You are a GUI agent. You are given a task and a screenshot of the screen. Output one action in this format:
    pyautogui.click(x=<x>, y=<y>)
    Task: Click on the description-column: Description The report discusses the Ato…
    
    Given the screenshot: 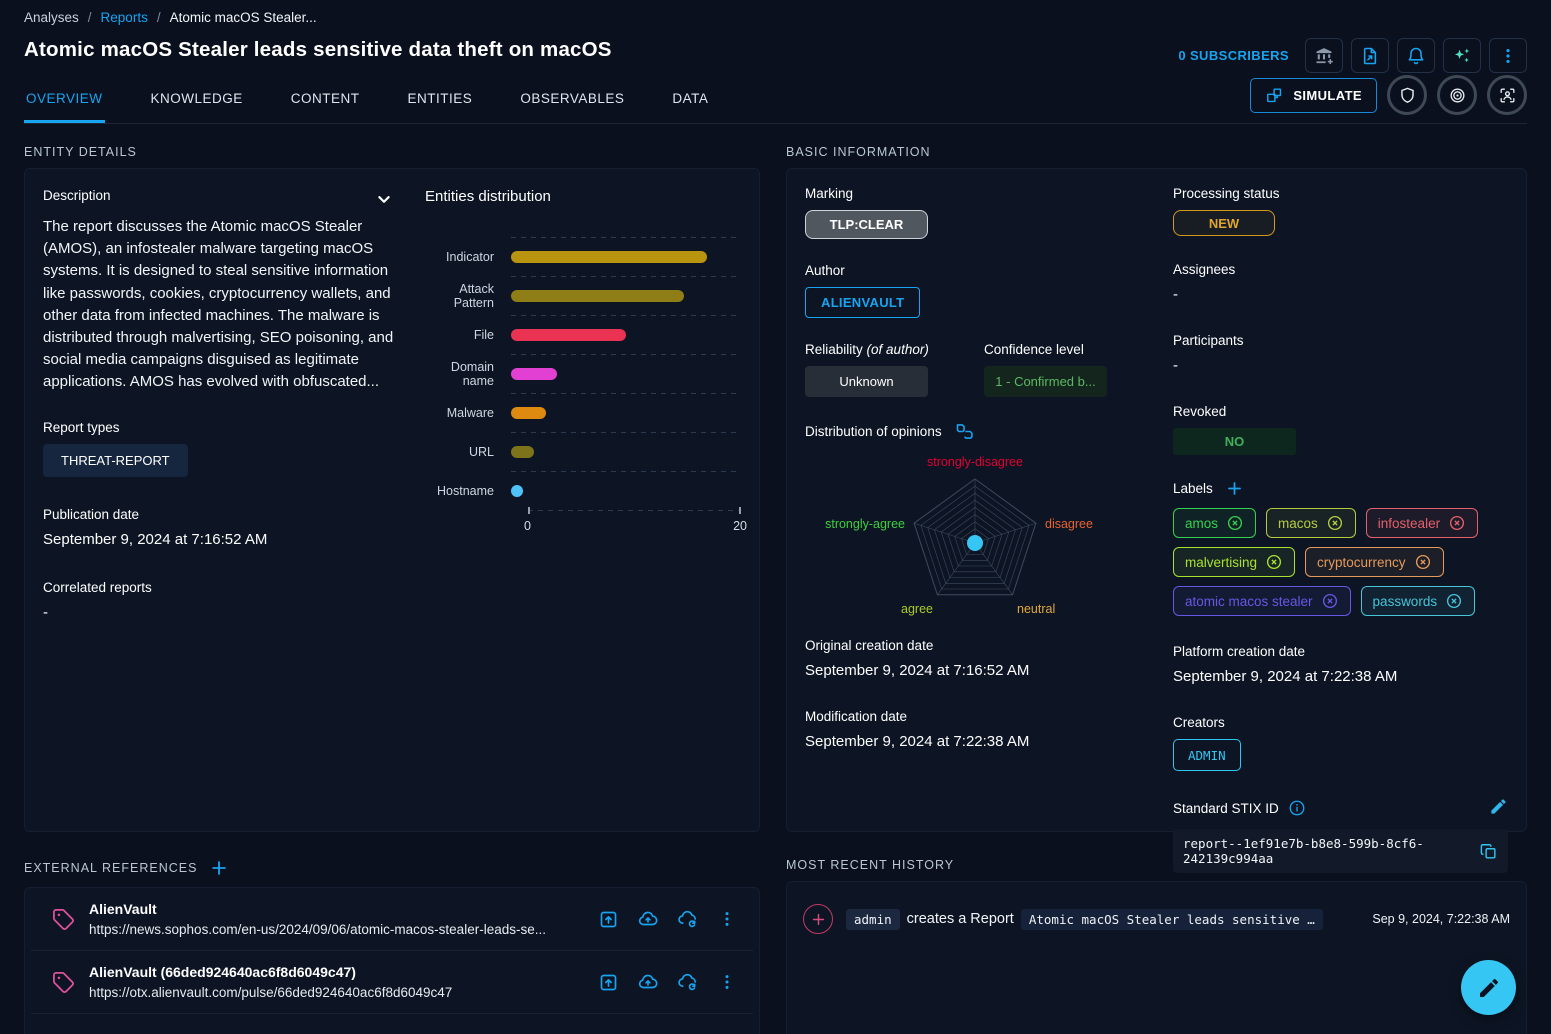 What is the action you would take?
    pyautogui.click(x=219, y=500)
    